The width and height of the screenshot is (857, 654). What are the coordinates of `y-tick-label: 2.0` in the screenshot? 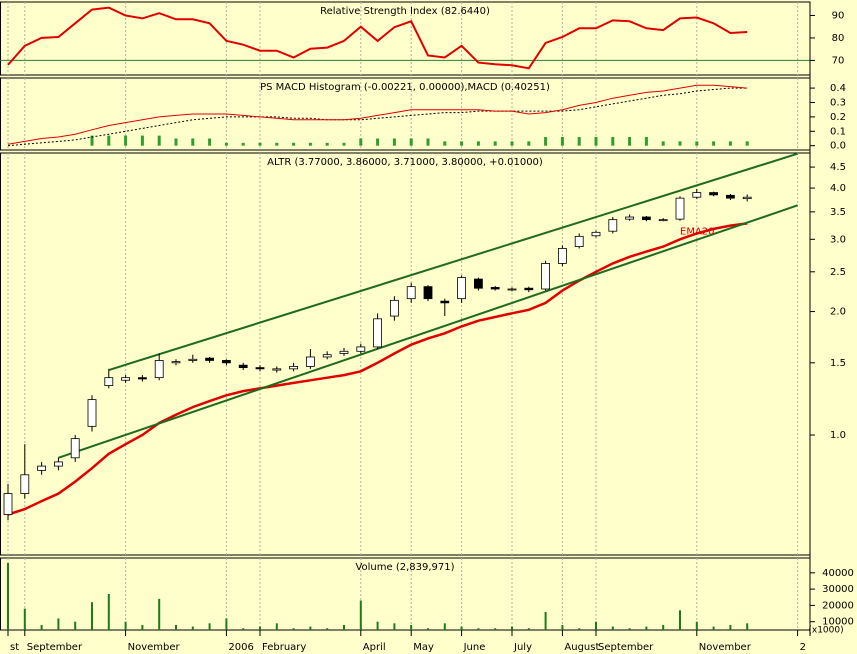 It's located at (838, 312).